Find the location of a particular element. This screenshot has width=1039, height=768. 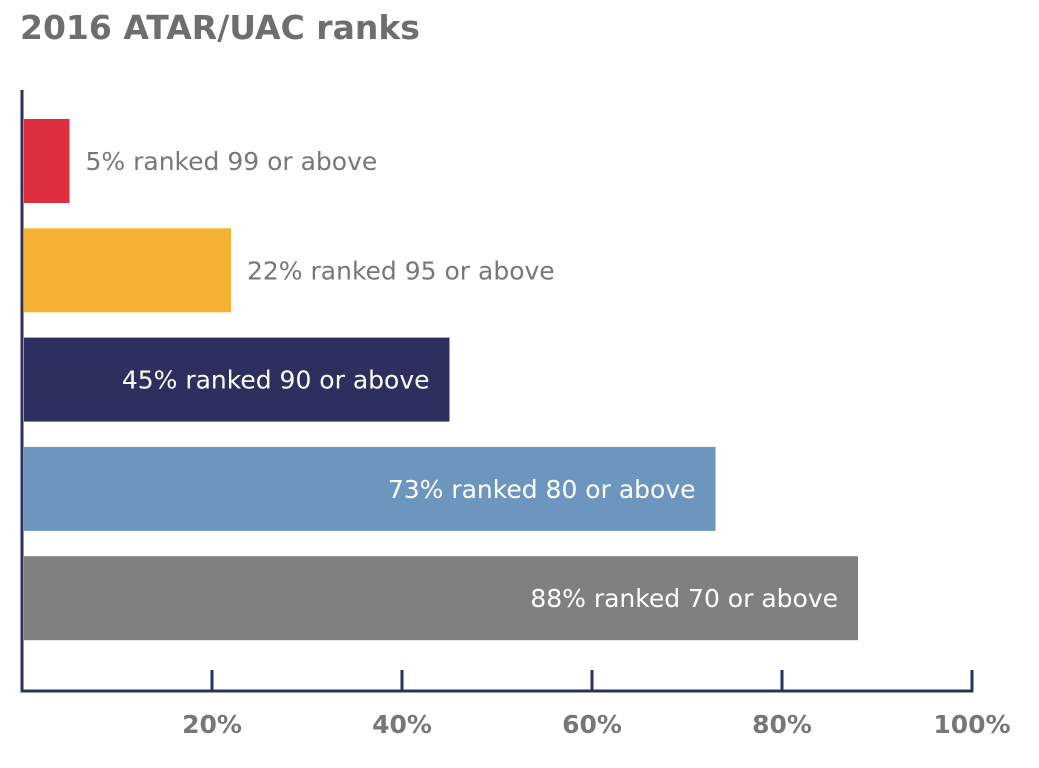

x-tick-label-20: 20% is located at coordinates (212, 724).